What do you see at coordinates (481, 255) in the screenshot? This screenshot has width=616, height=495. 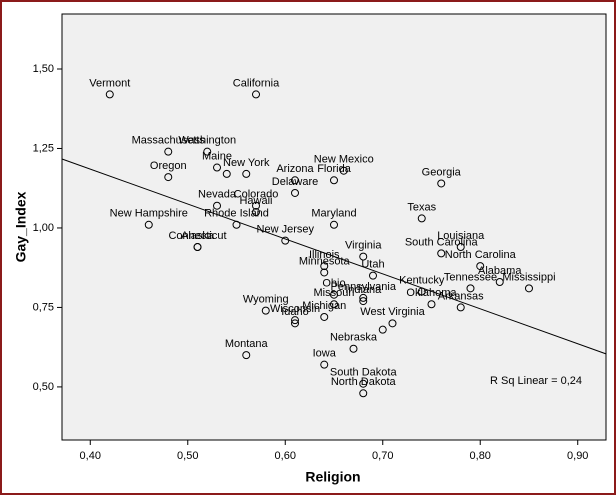 I see `point-label: North Carolina` at bounding box center [481, 255].